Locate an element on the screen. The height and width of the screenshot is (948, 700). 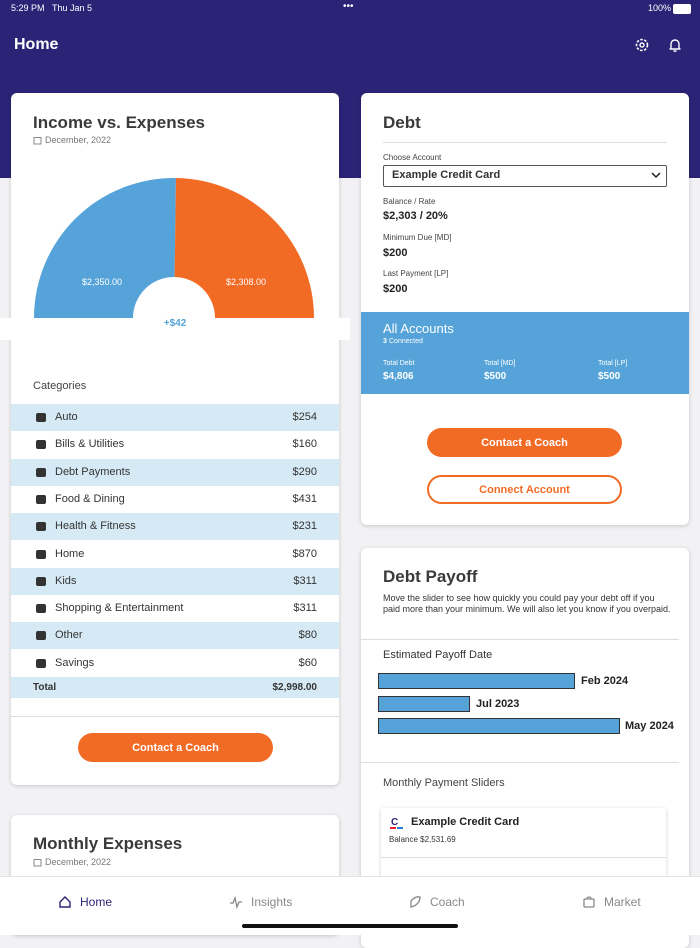
category-amount: $160 is located at coordinates (304, 444).